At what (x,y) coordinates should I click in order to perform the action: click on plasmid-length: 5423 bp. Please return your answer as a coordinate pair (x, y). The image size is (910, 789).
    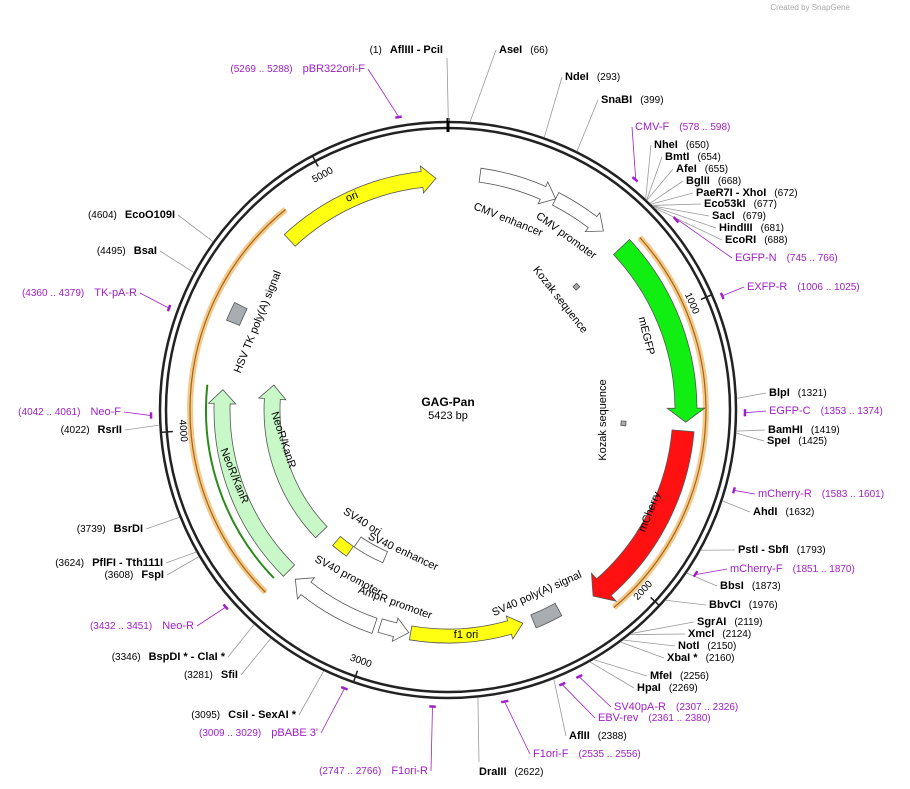
    Looking at the image, I should click on (448, 416).